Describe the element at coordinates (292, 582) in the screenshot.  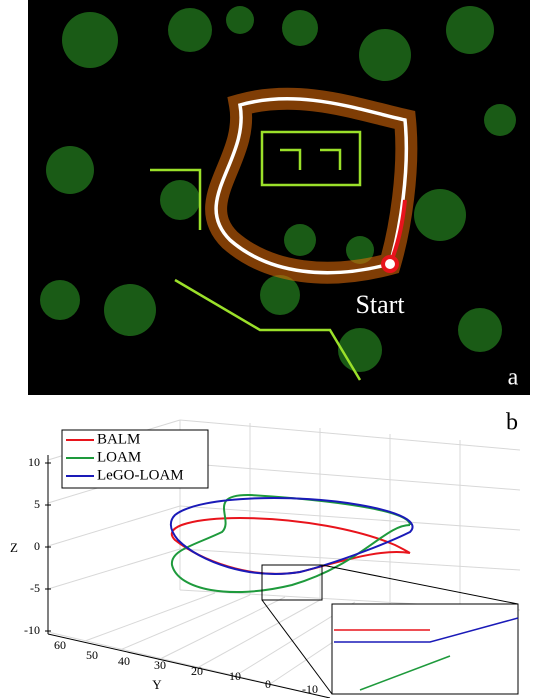
I see `zoom-box` at that location.